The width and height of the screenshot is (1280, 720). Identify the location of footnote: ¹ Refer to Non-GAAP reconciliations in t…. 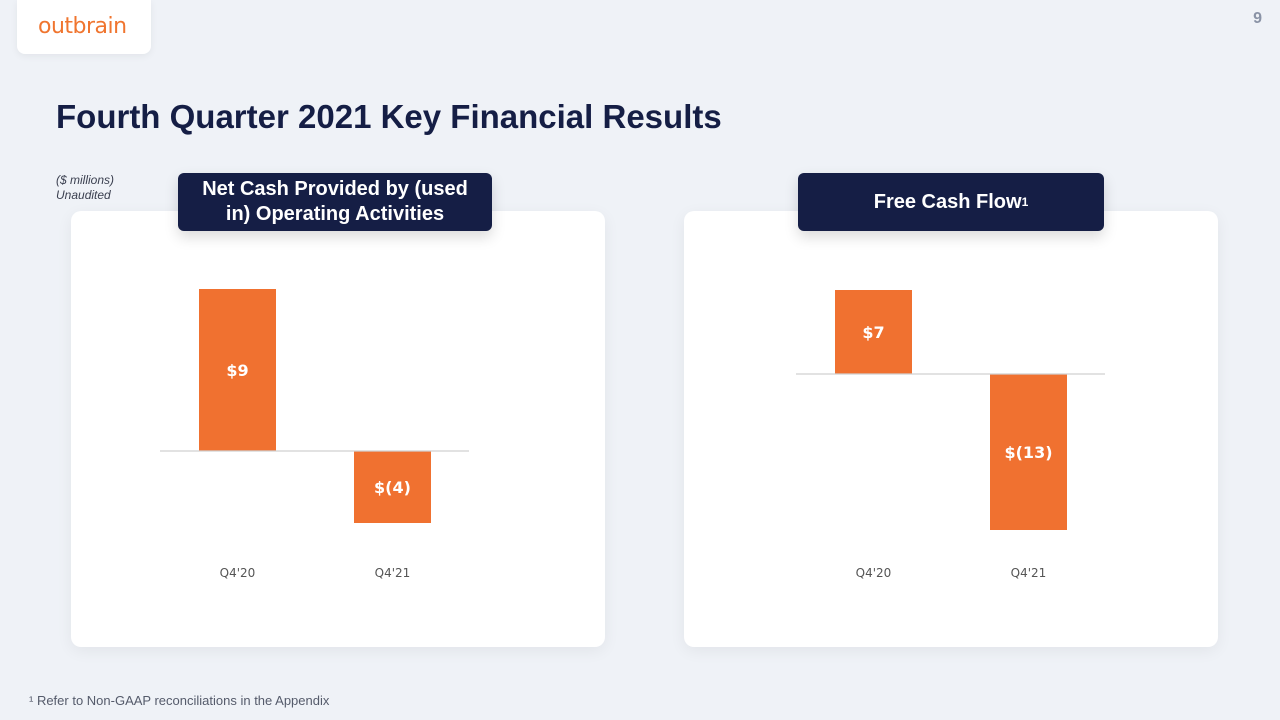
(179, 700).